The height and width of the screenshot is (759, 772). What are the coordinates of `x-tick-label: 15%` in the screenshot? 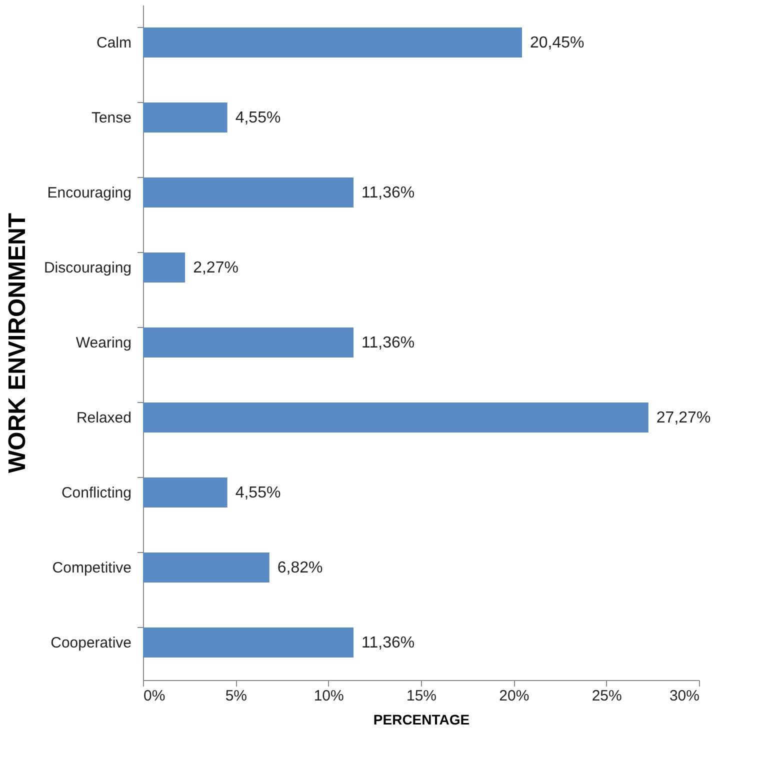 It's located at (421, 696).